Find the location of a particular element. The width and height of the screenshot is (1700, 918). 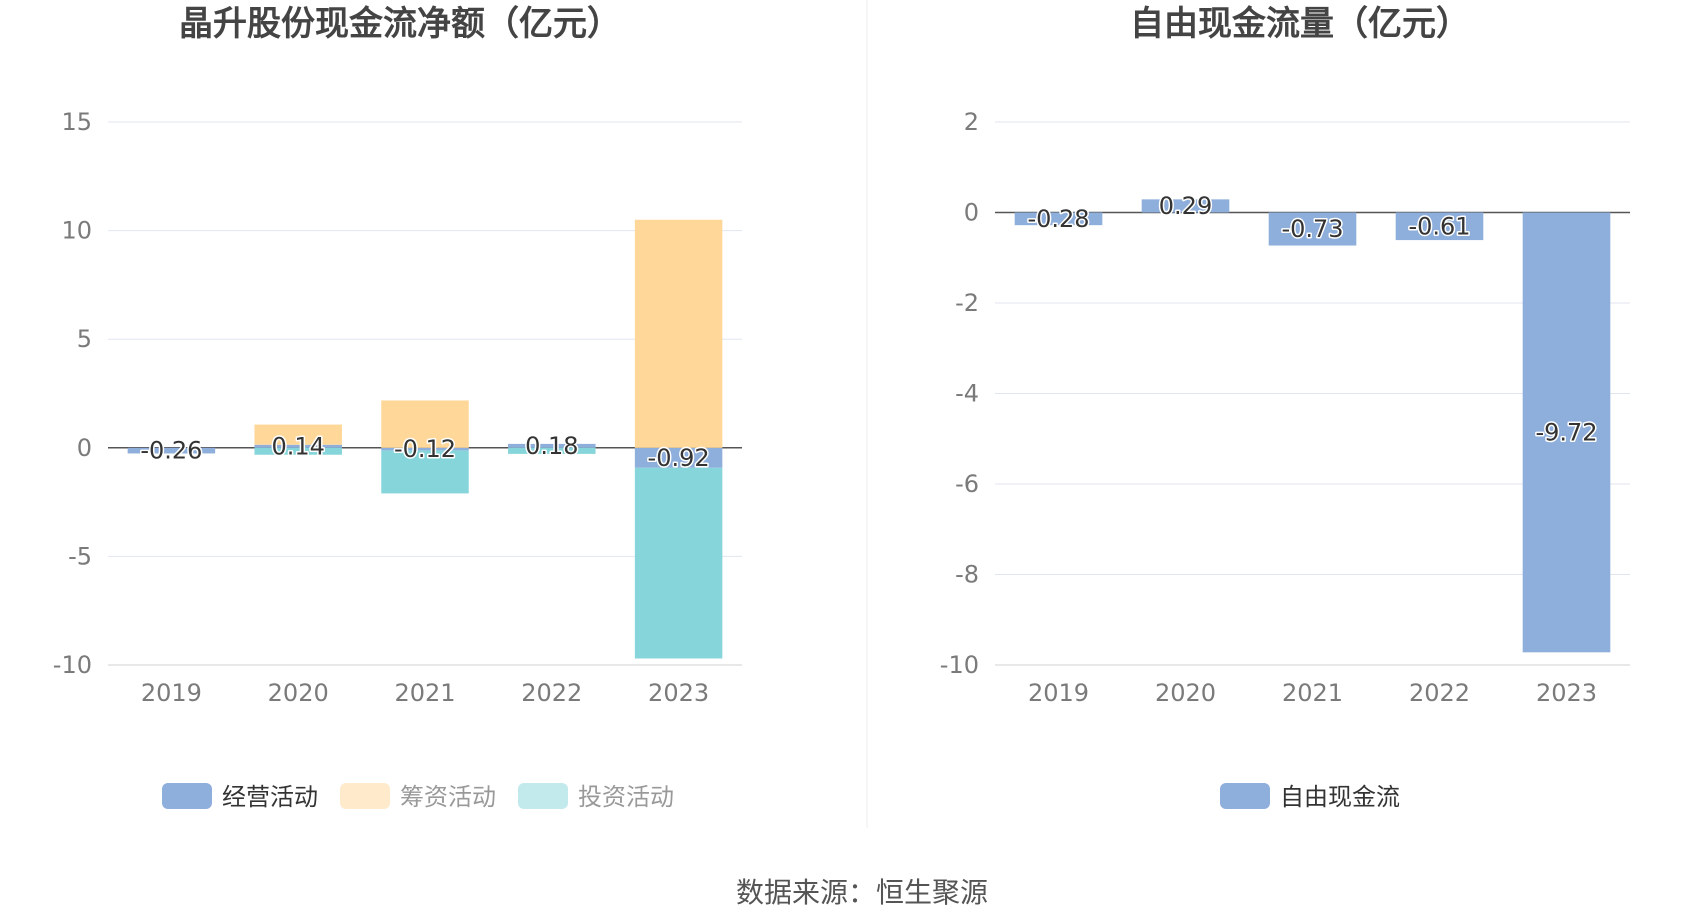

left-y-tick-label: -5 is located at coordinates (80, 556).